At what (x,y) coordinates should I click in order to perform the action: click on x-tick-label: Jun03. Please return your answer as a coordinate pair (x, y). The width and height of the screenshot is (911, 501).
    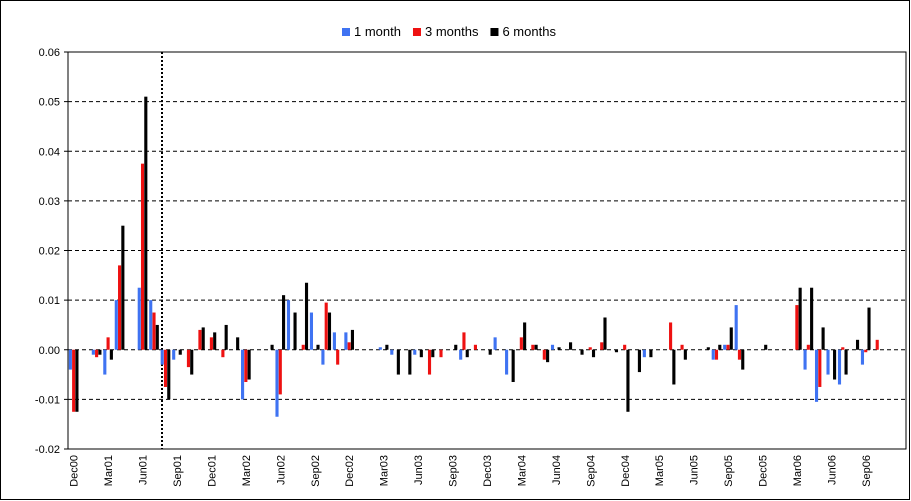
    Looking at the image, I should click on (419, 470).